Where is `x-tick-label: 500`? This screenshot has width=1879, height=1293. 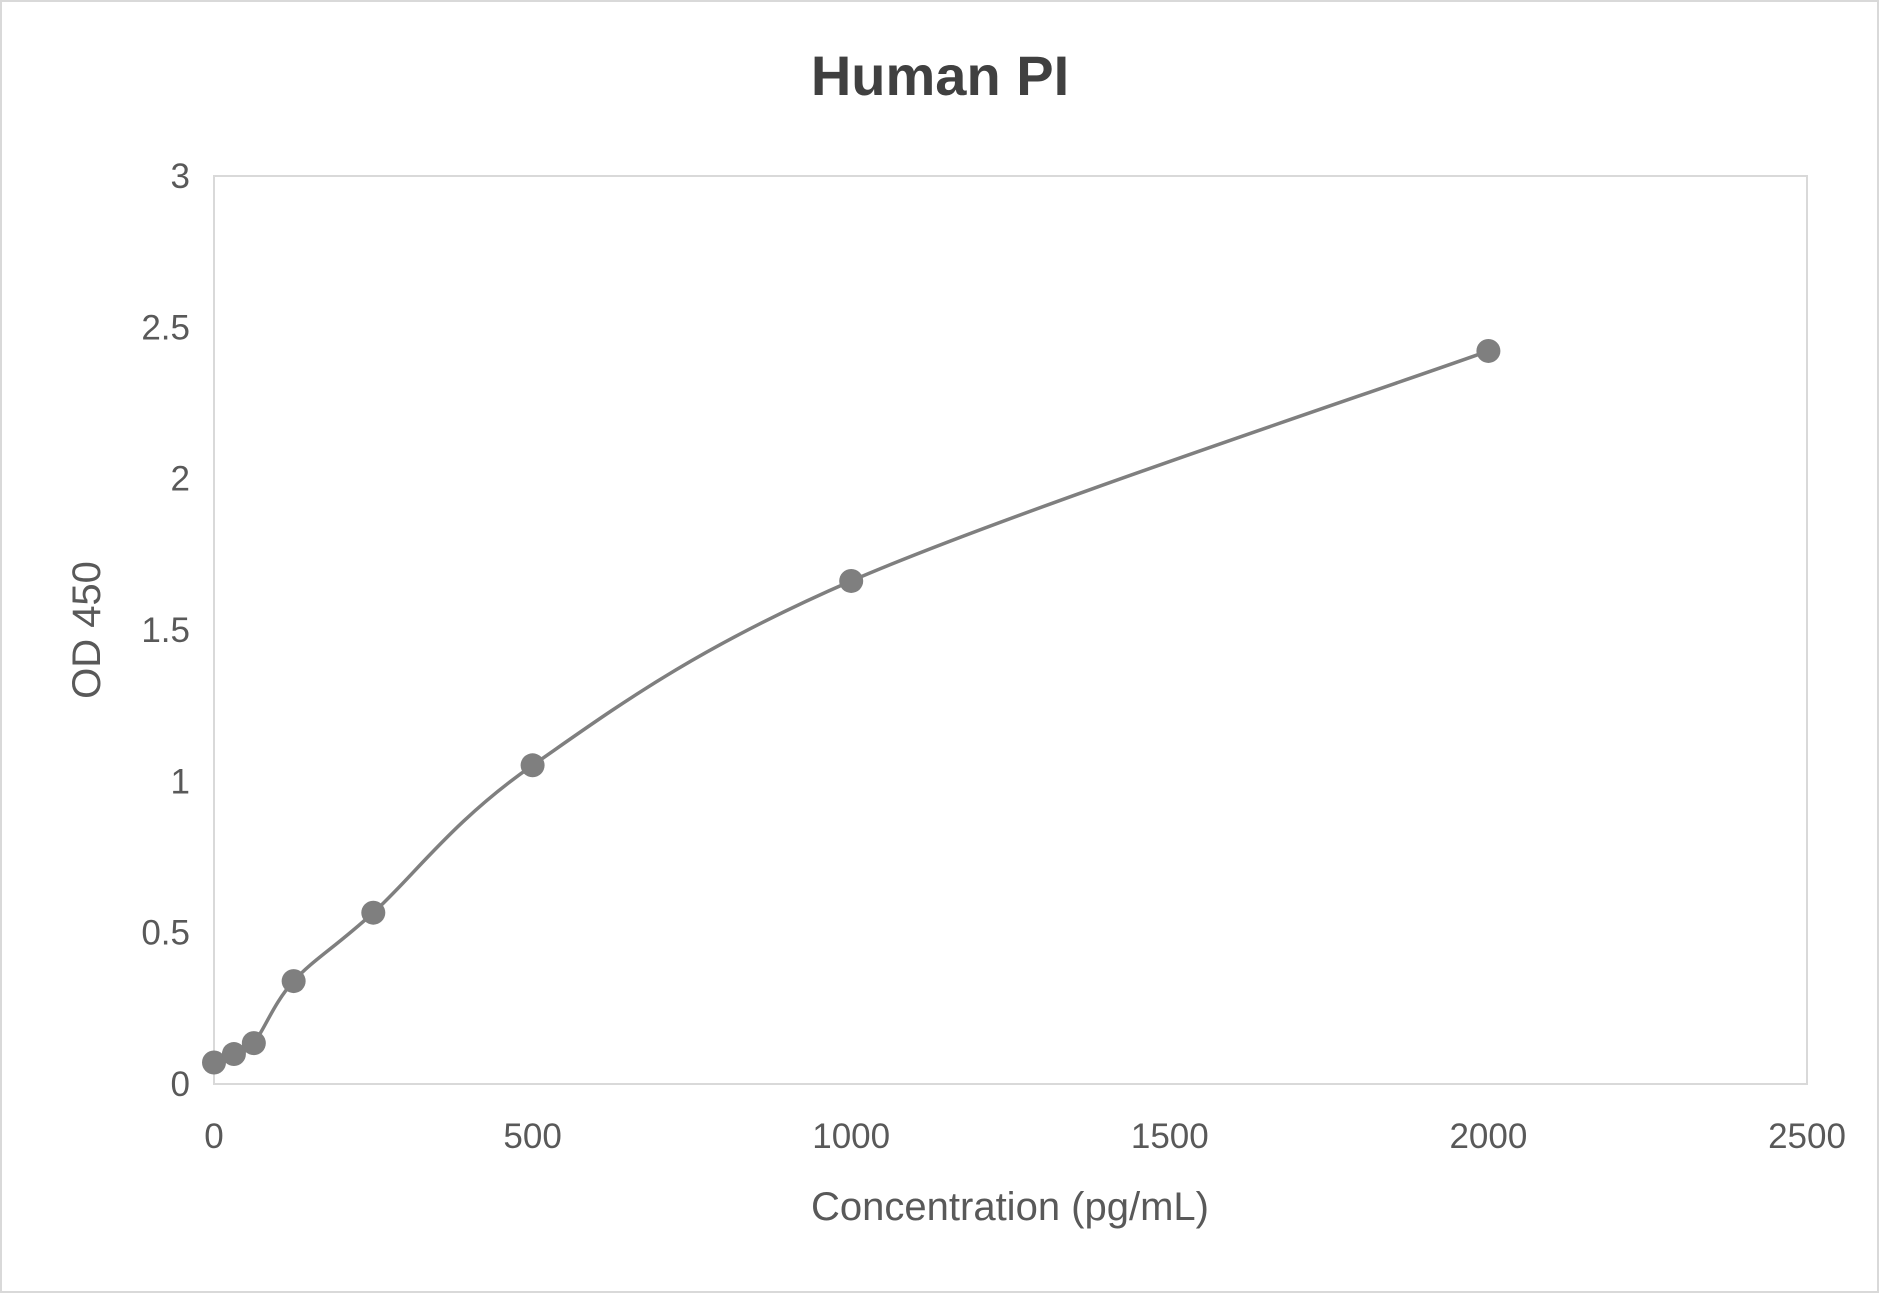
x-tick-label: 500 is located at coordinates (532, 1136).